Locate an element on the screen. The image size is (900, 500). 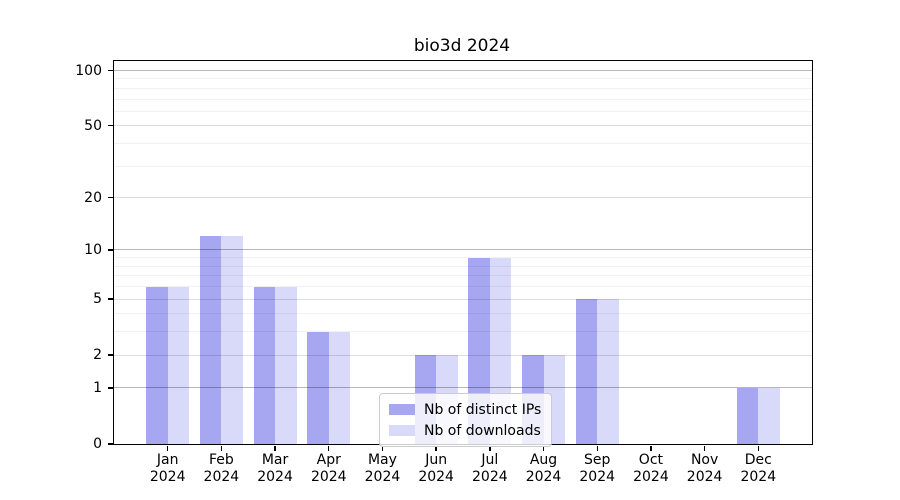
bar-jan-downloads is located at coordinates (178, 365).